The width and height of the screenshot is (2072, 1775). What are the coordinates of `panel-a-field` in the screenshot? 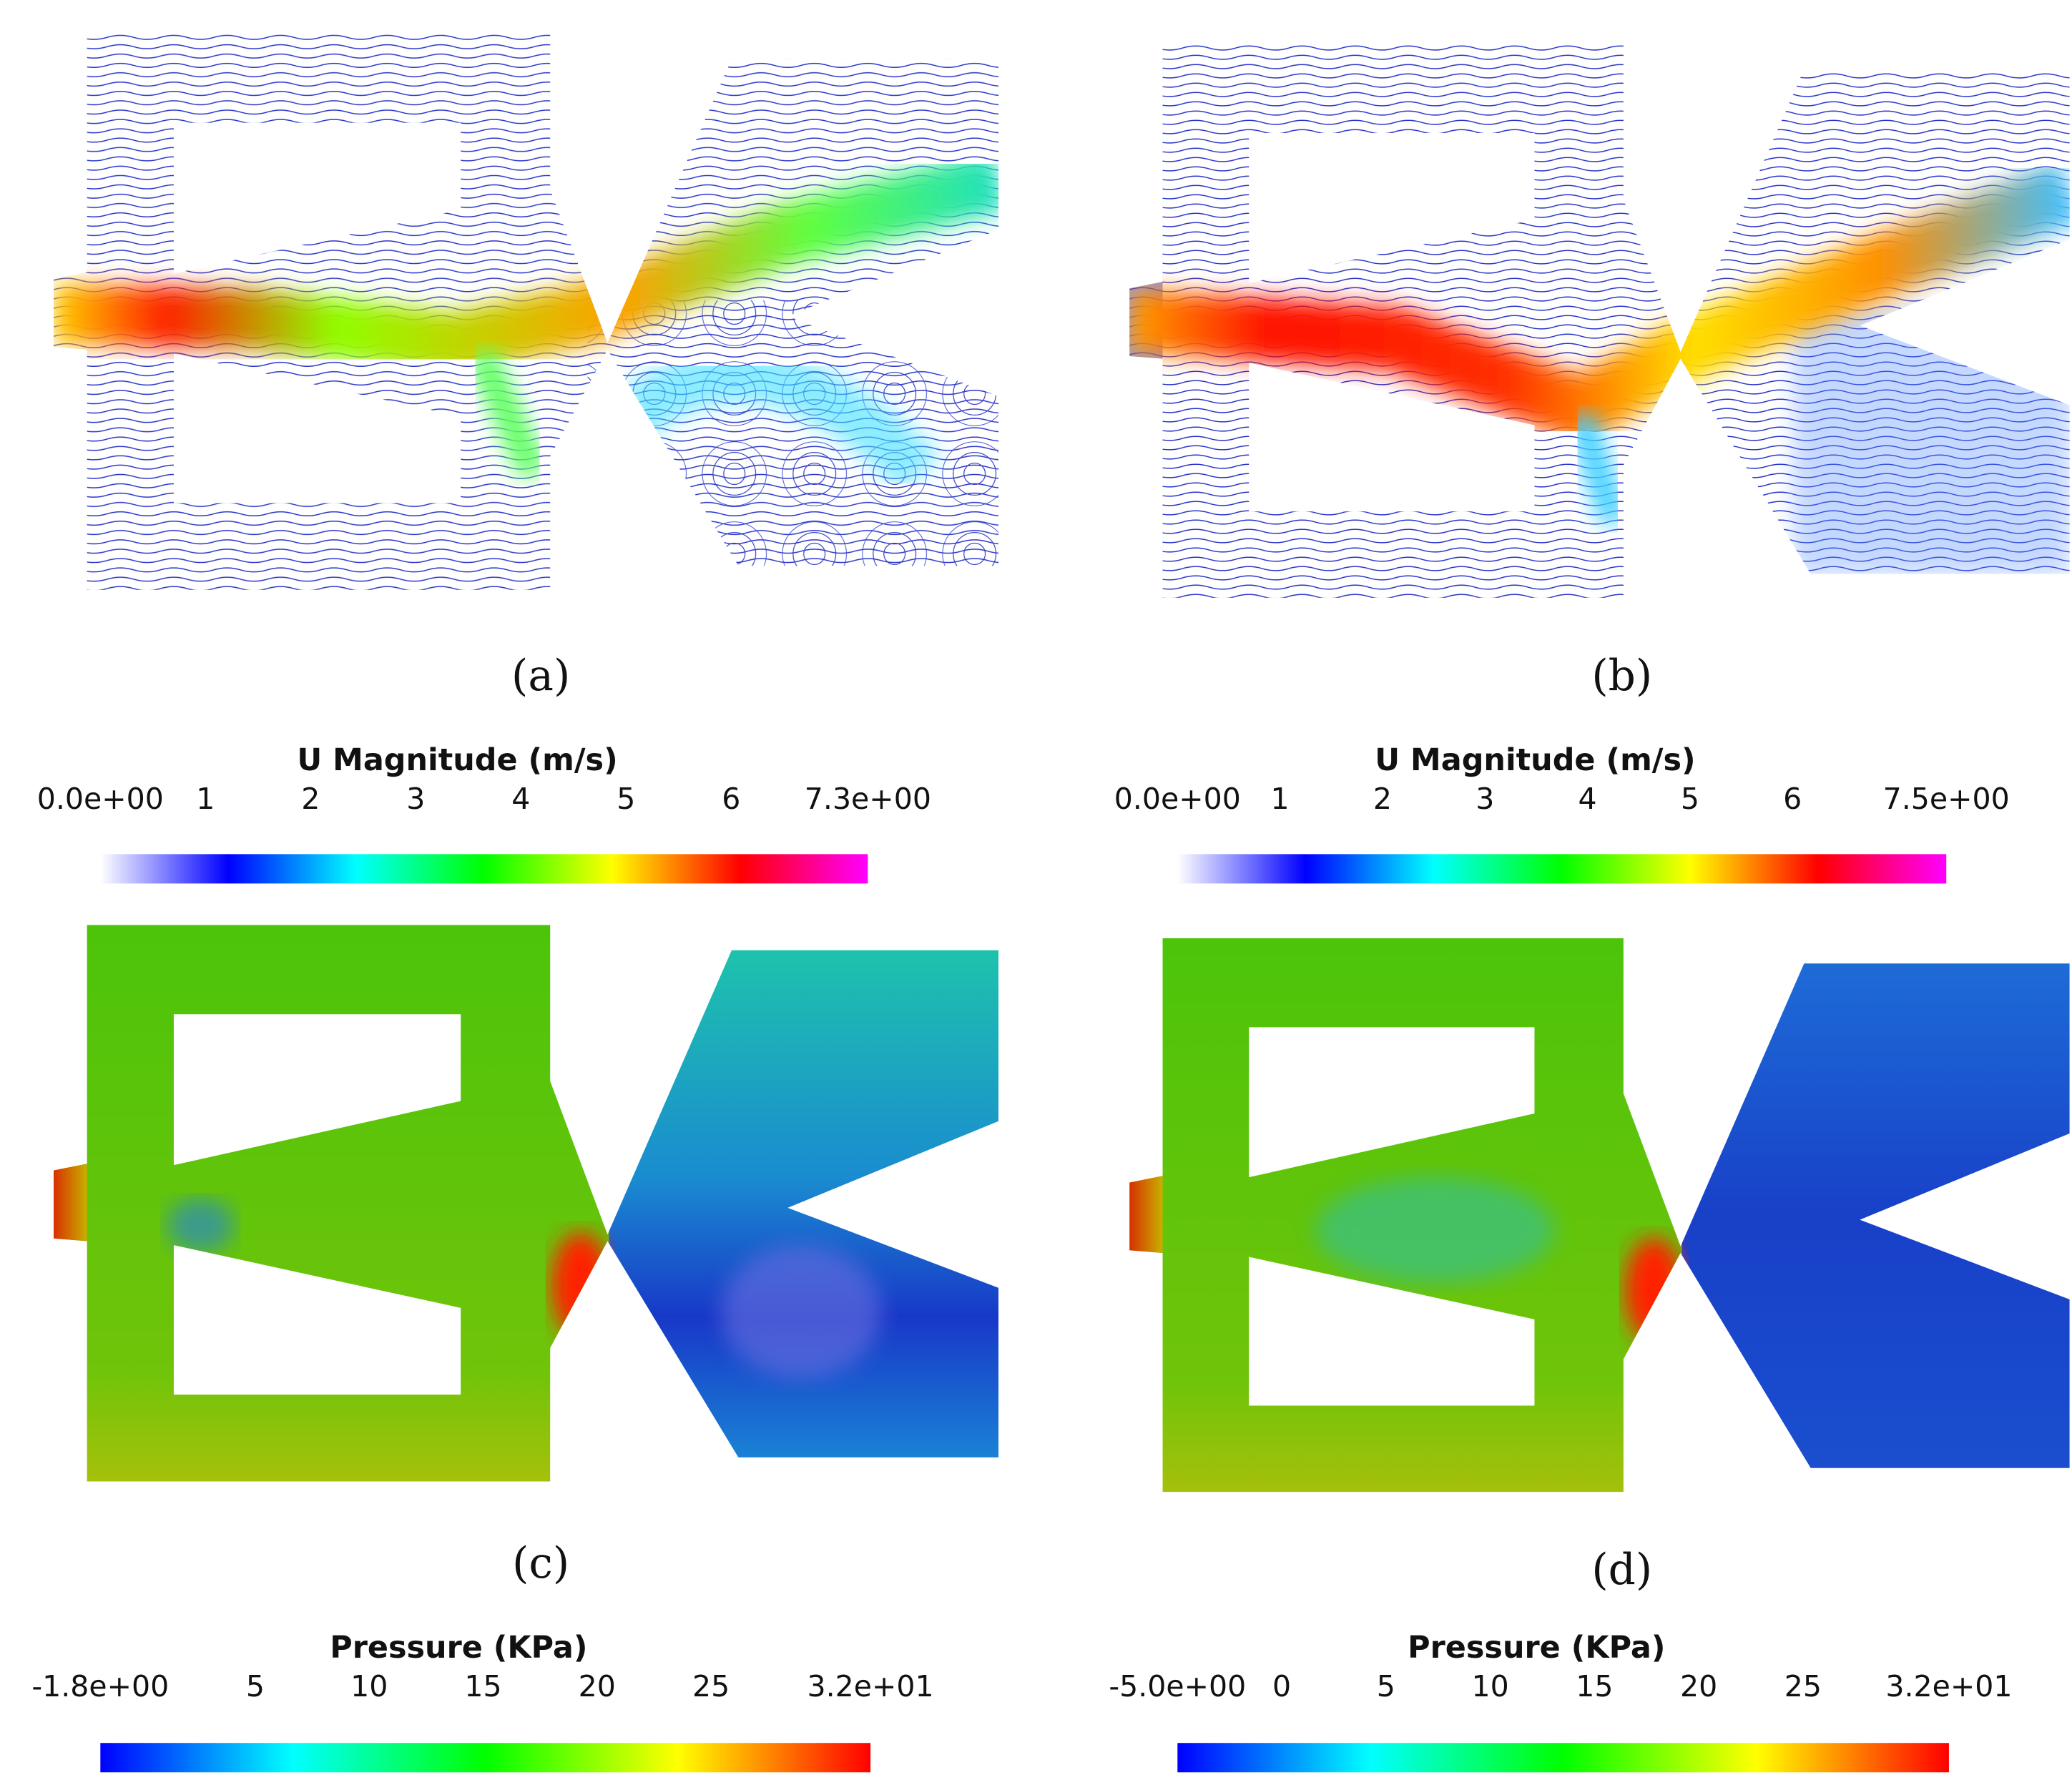 It's located at (526, 311).